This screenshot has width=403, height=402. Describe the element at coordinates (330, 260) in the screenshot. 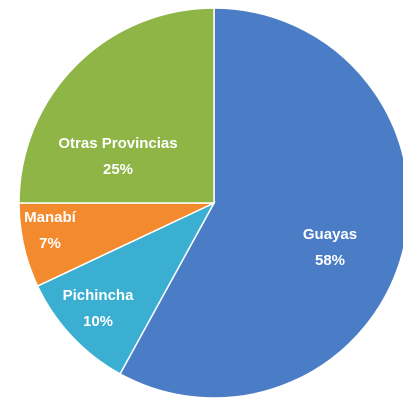

I see `slice-value-label: 58%` at that location.